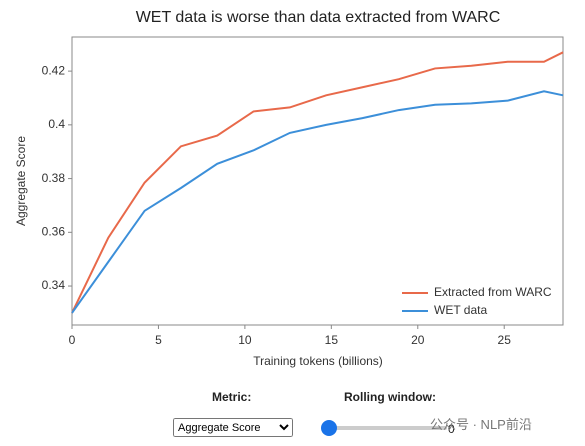 The height and width of the screenshot is (446, 585). I want to click on y-axis-label: Aggregate Score, so click(21, 181).